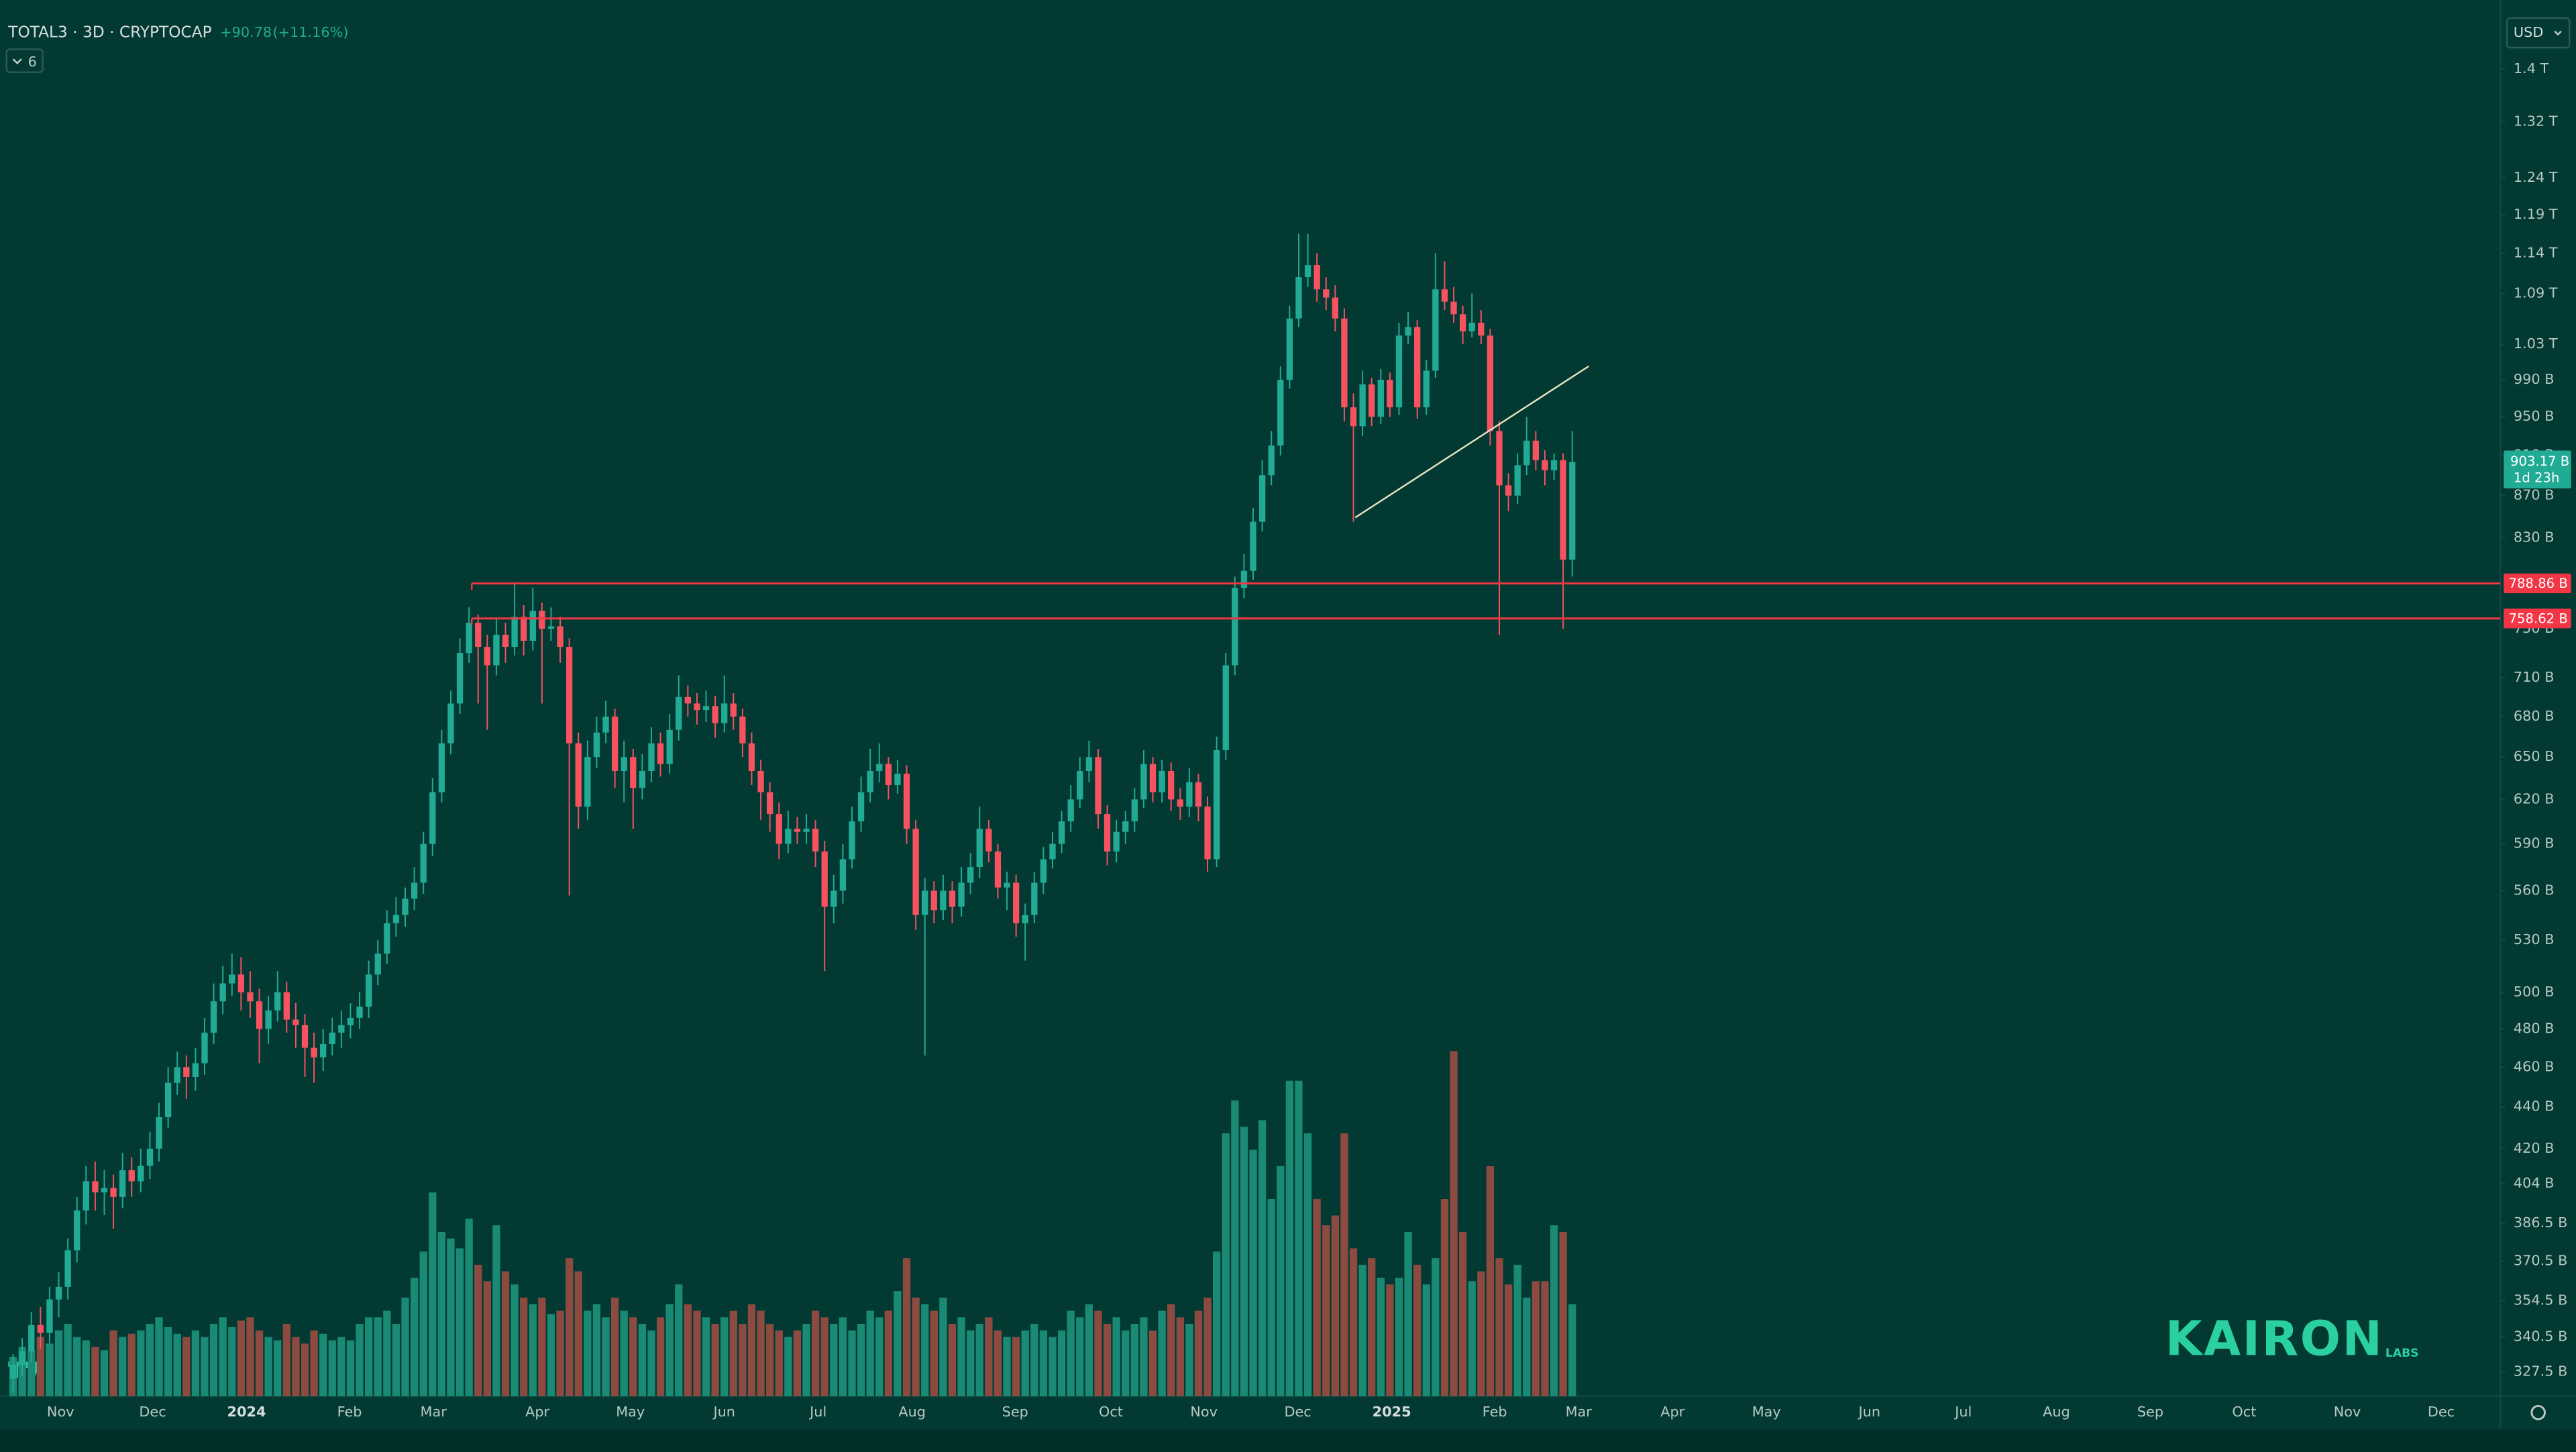 The image size is (2576, 1452). What do you see at coordinates (2538, 33) in the screenshot?
I see `currency-button` at bounding box center [2538, 33].